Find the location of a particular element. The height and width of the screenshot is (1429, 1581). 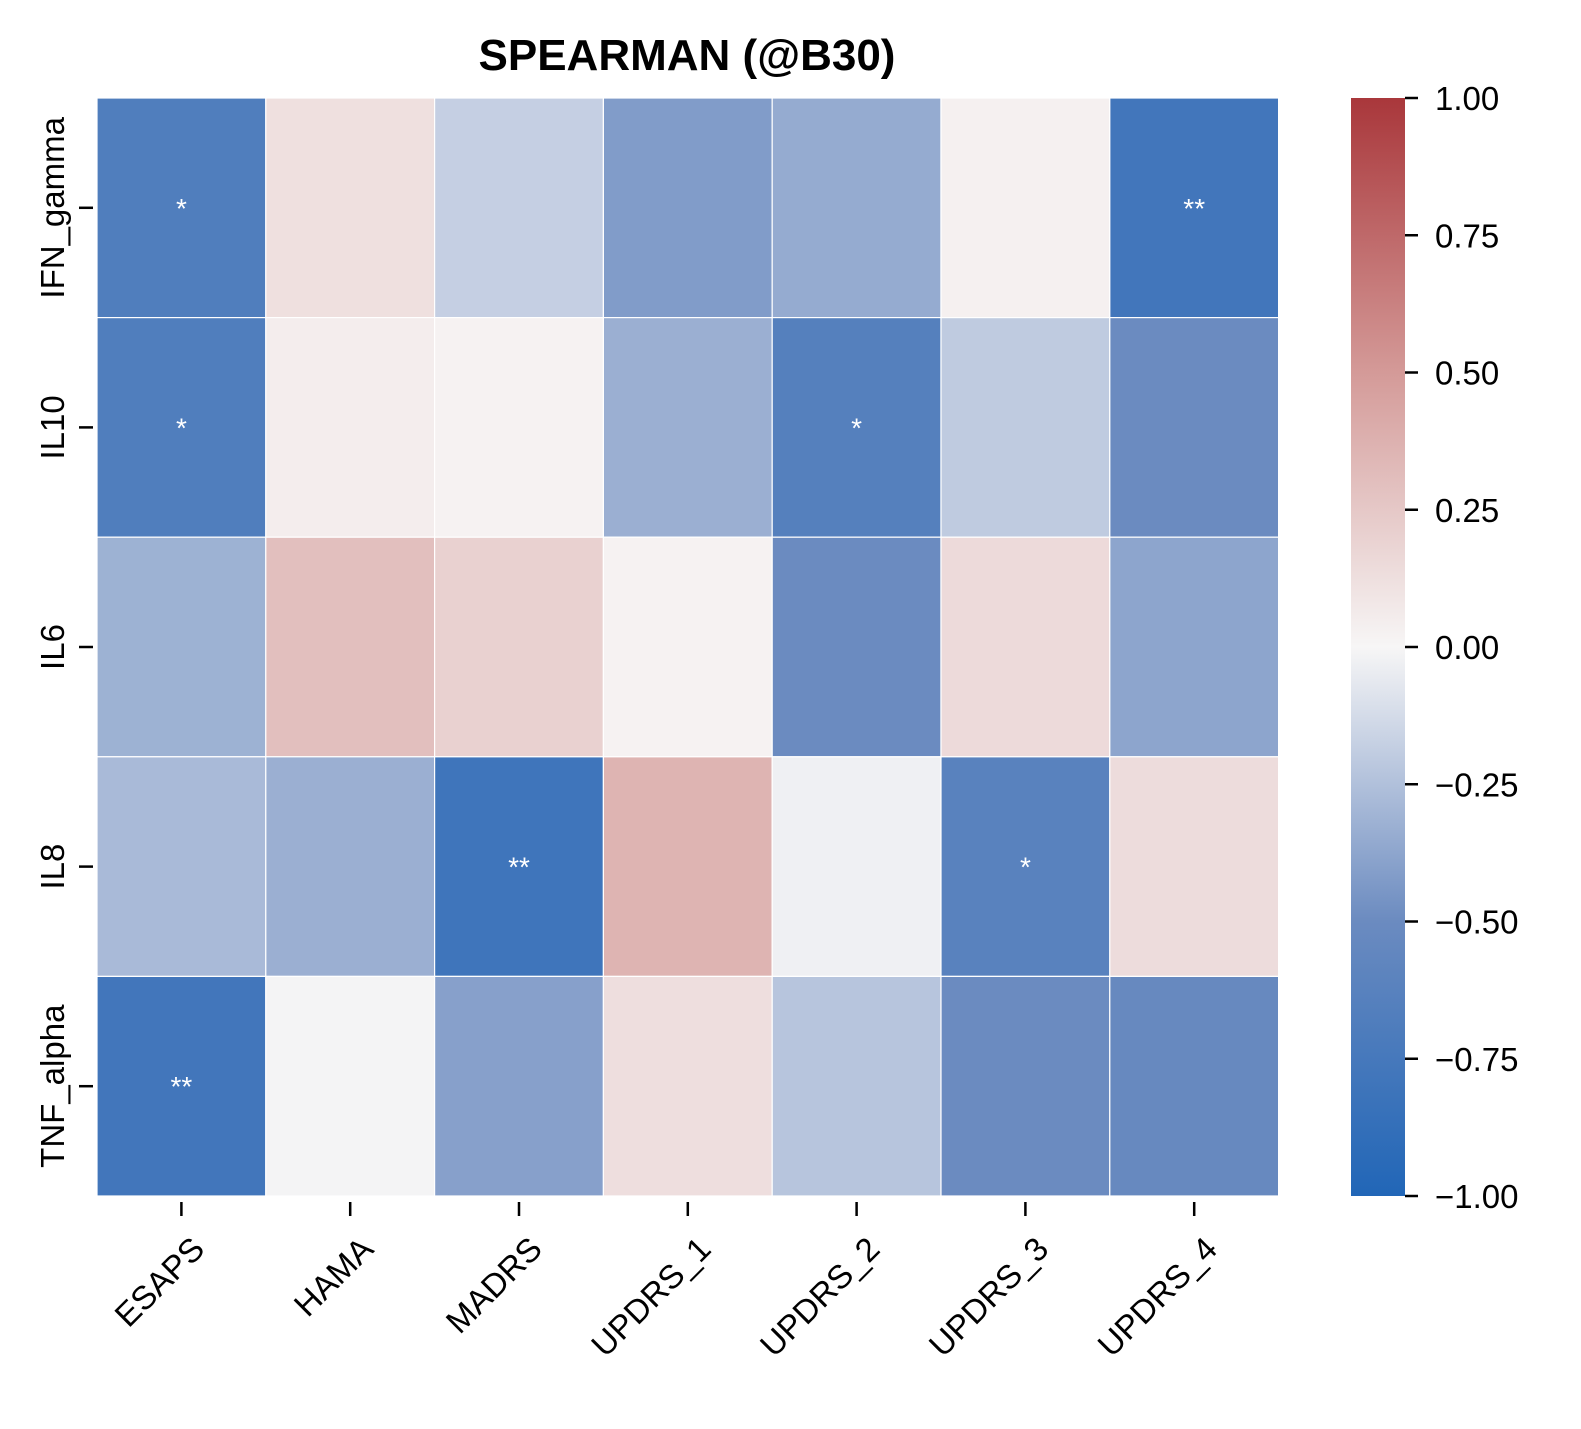

x-tick-label: HAMA is located at coordinates (334, 1277).